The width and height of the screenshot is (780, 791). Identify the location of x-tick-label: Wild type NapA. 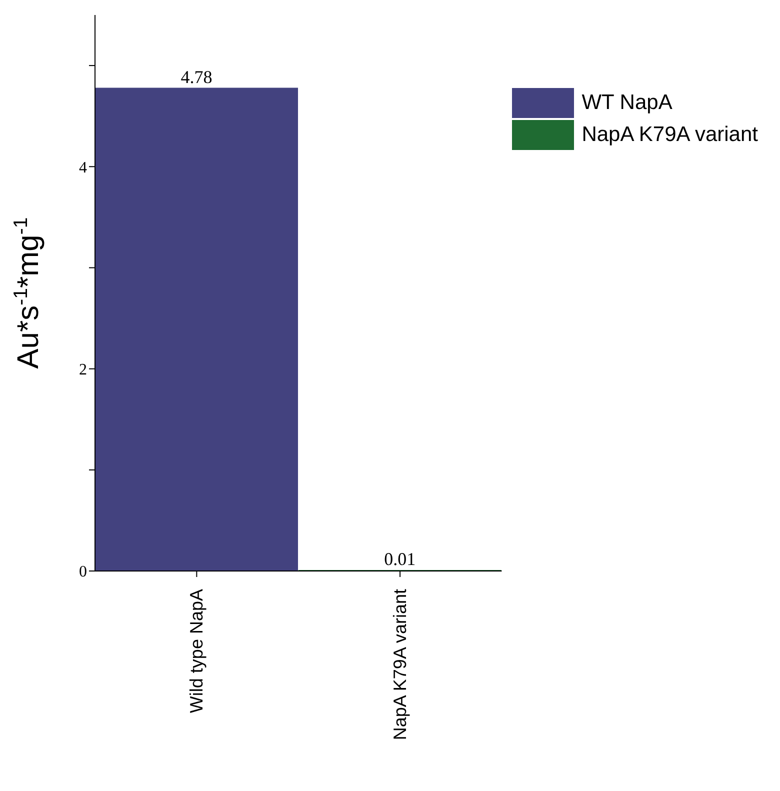
(196, 651).